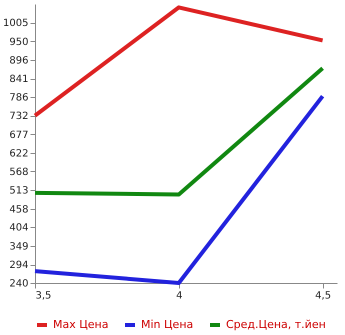  I want to click on legend-label: Max Цена, so click(80, 324).